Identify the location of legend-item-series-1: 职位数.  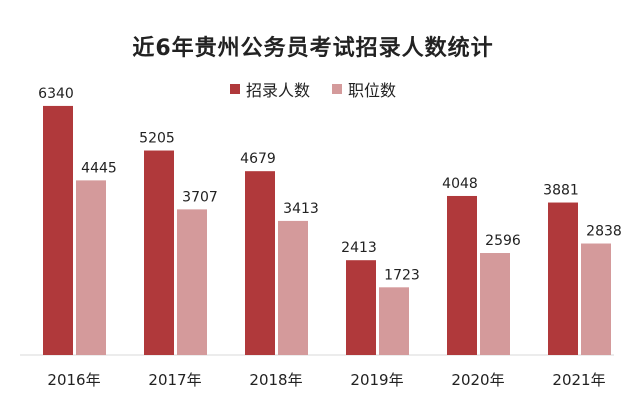
(364, 89).